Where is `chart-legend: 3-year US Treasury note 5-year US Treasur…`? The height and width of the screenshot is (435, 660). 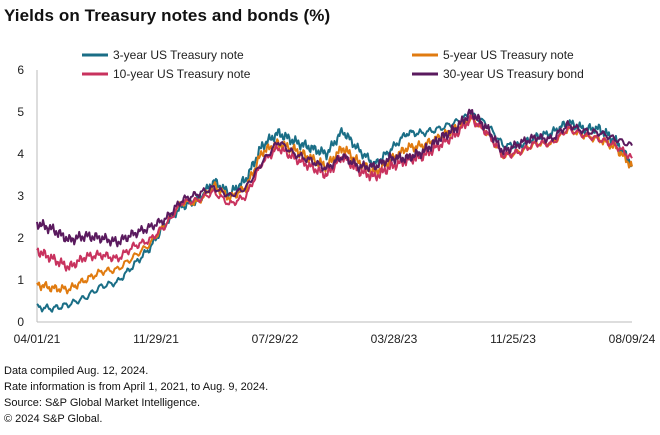 chart-legend: 3-year US Treasury note 5-year US Treasur… is located at coordinates (333, 64).